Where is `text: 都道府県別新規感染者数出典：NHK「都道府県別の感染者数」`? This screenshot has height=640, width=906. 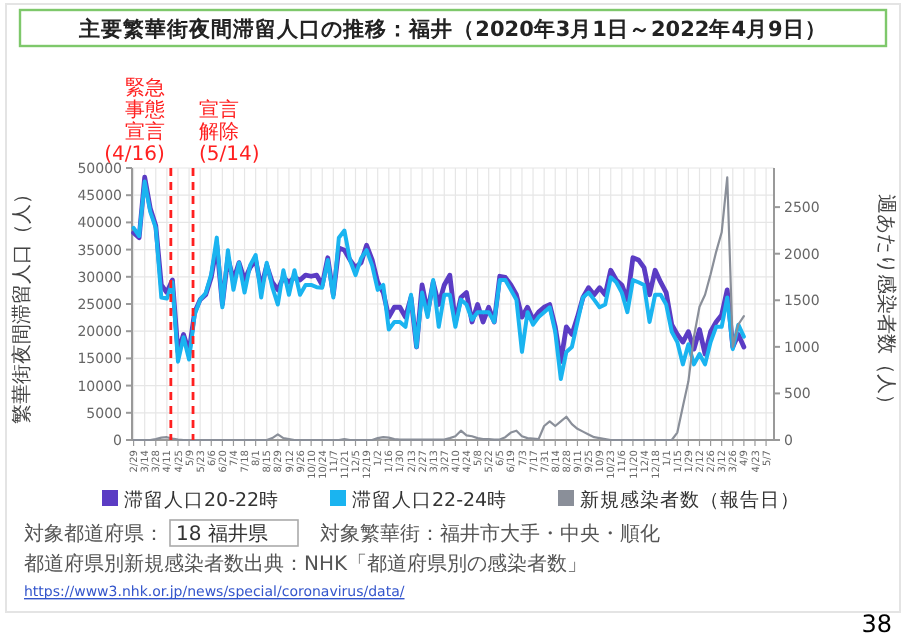
text: 都道府県別新規感染者数出典：NHK「都道府県別の感染者数」 is located at coordinates (306, 564).